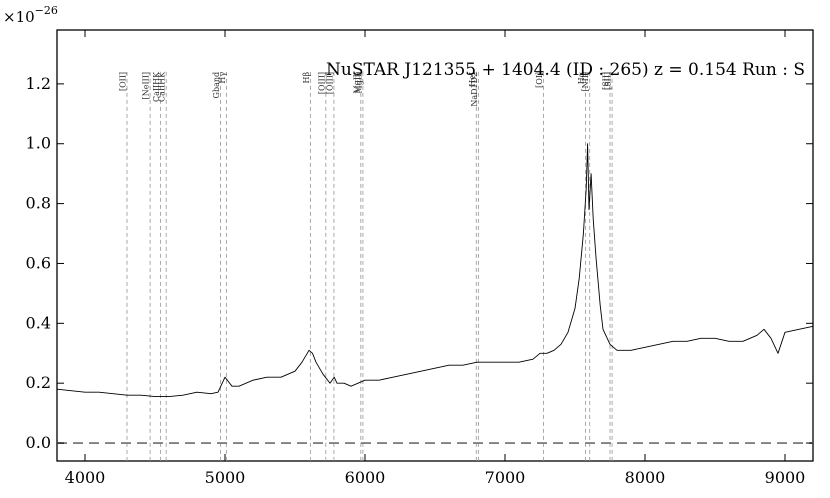  What do you see at coordinates (85, 477) in the screenshot?
I see `x-tick-label: 4000` at bounding box center [85, 477].